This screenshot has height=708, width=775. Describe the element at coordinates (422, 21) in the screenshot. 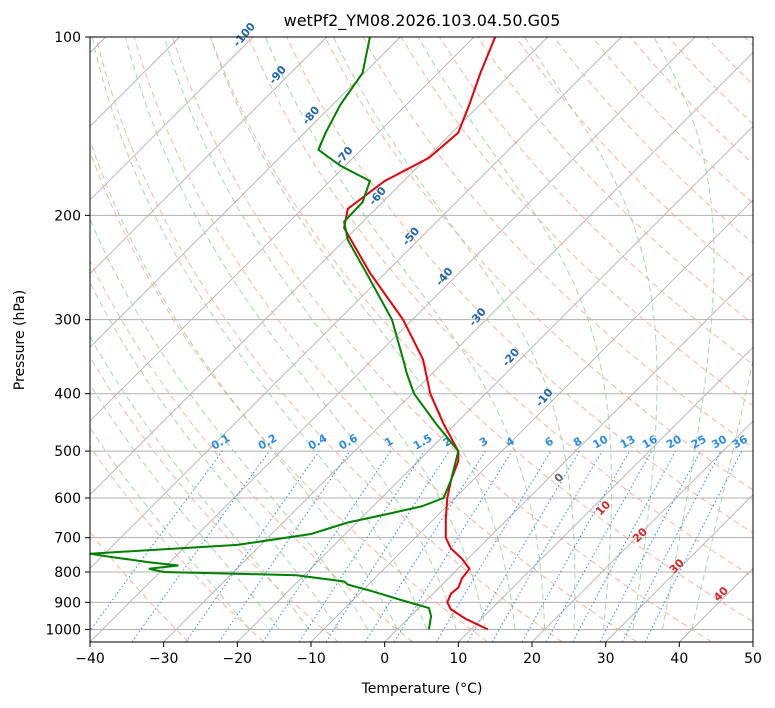

I see `chart-title: wetPf2_YM08.2026.103.04.50.G05` at that location.